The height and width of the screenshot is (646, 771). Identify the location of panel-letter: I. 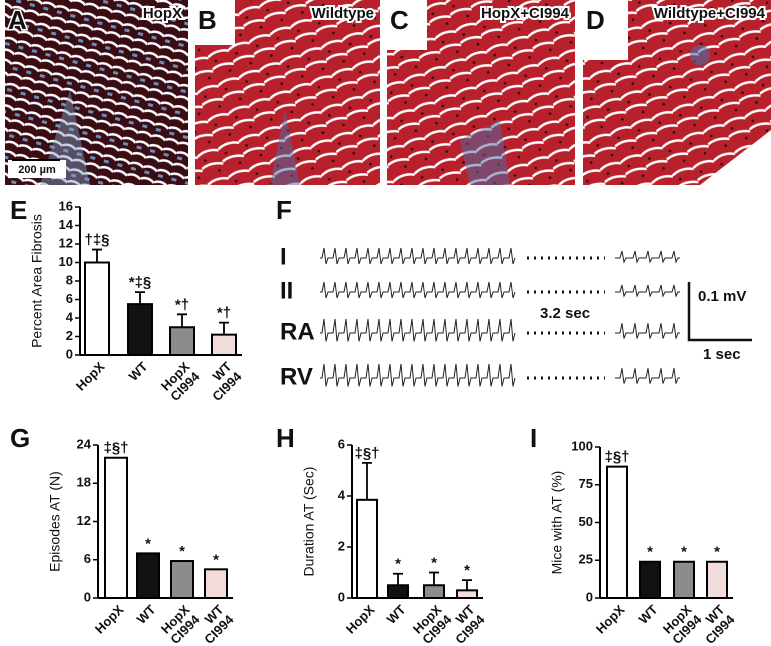
(533, 438).